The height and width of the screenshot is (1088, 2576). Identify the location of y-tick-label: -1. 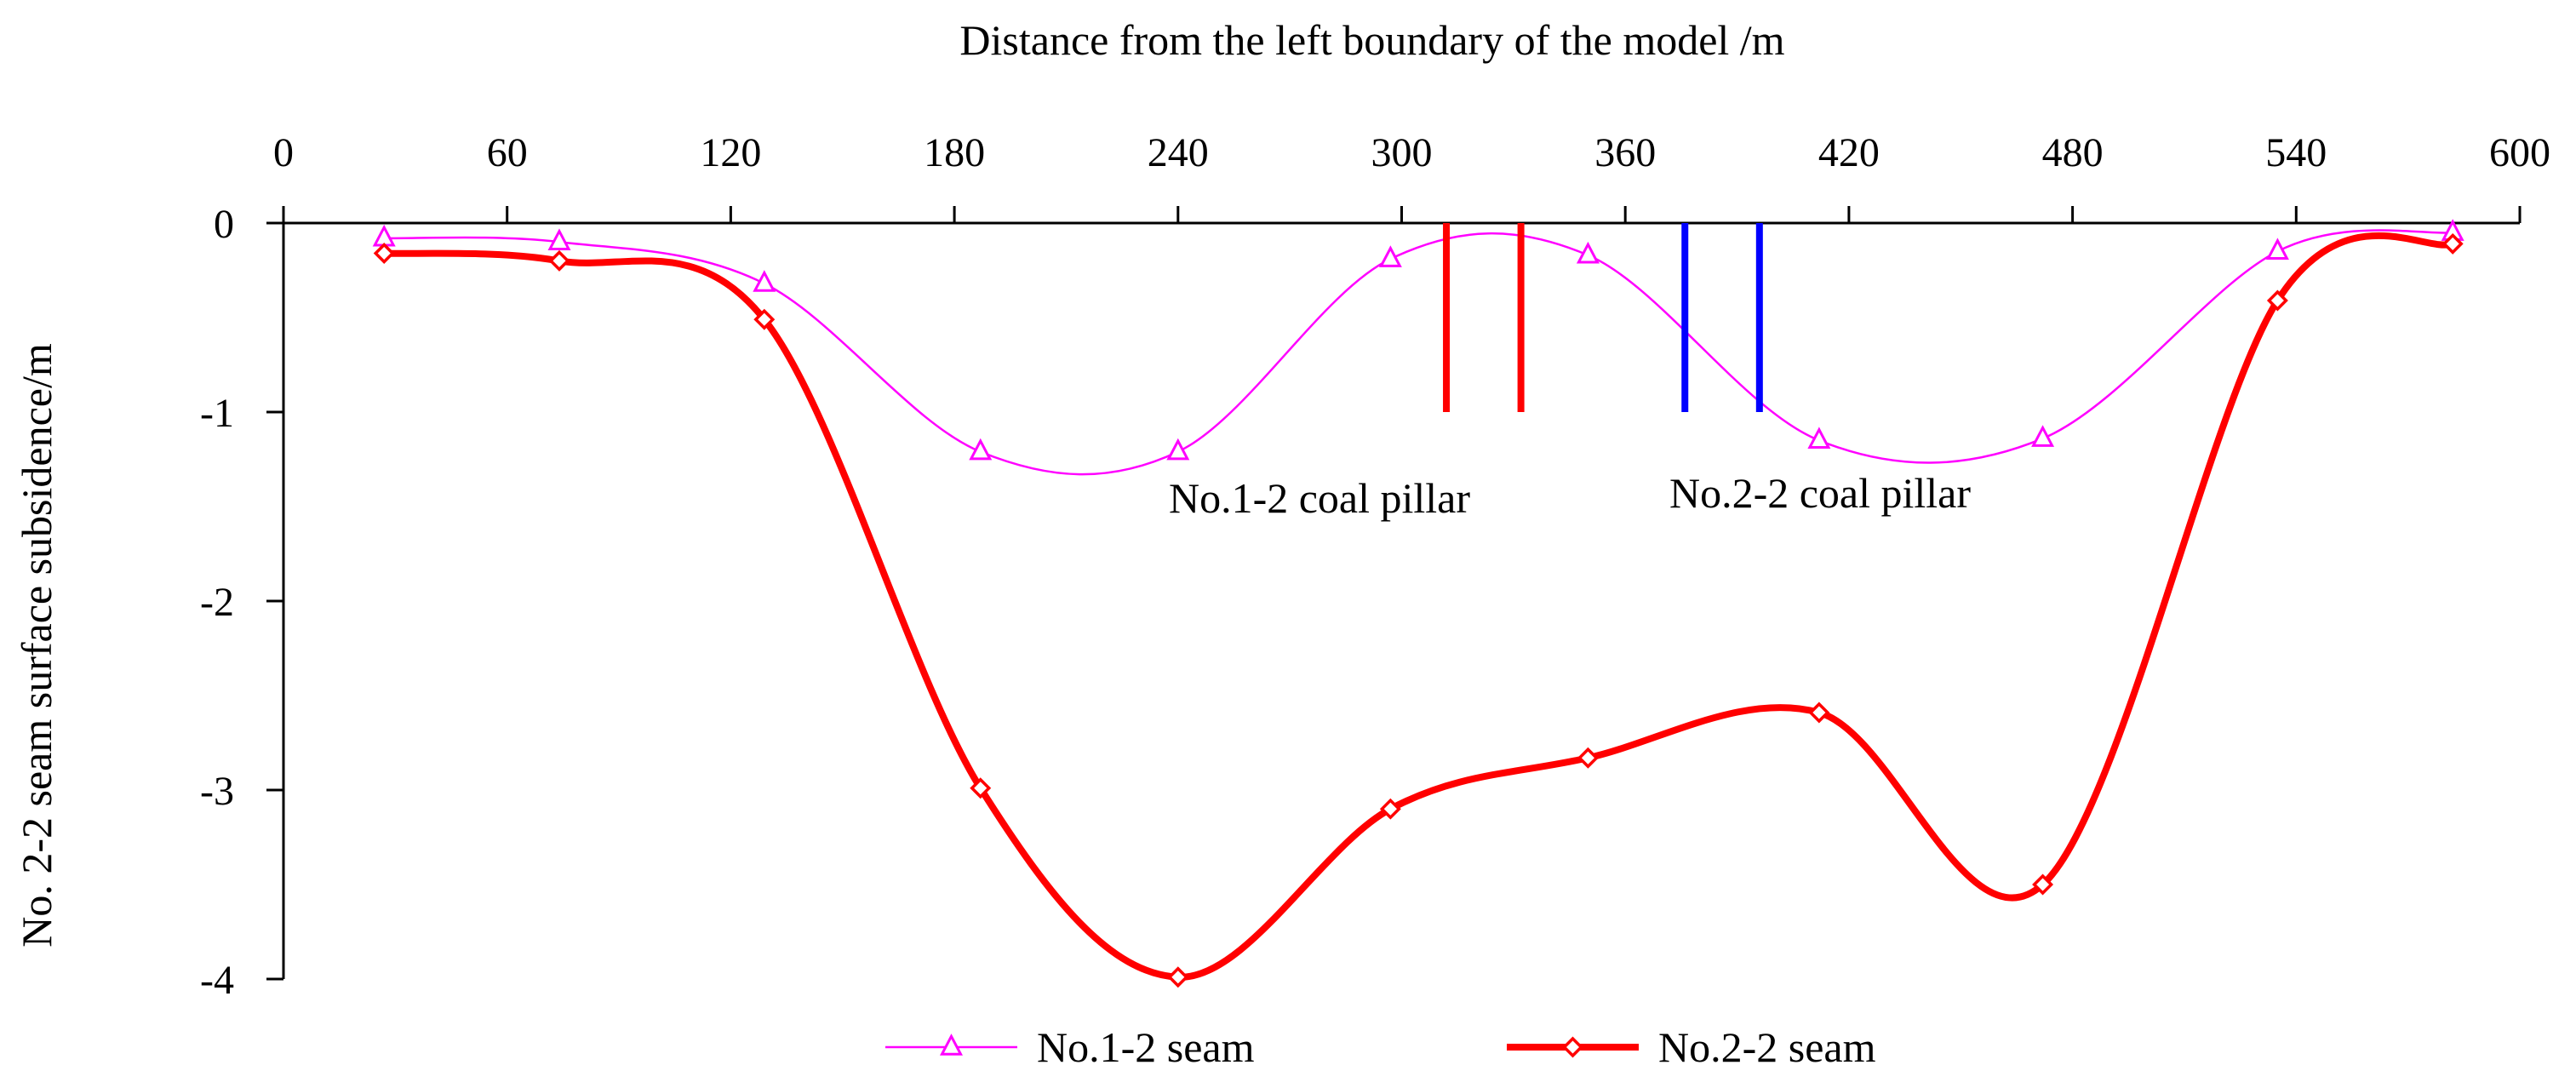
(217, 413).